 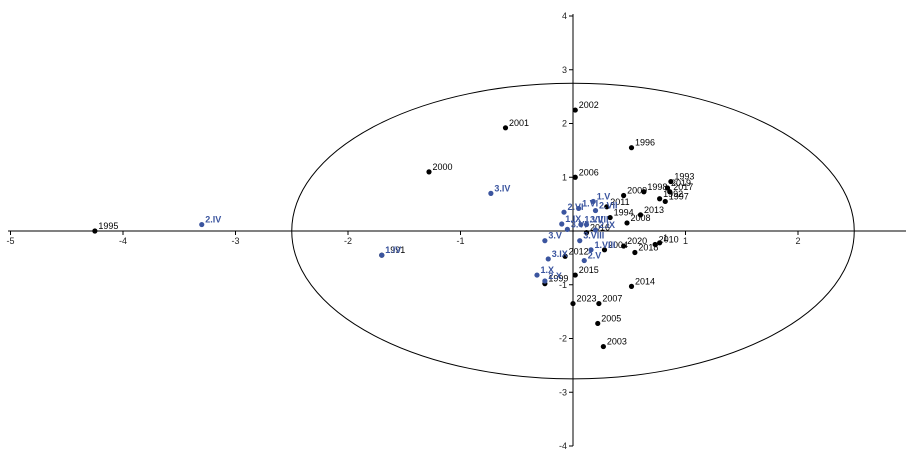 What do you see at coordinates (563, 285) in the screenshot?
I see `y-tick-label: -1` at bounding box center [563, 285].